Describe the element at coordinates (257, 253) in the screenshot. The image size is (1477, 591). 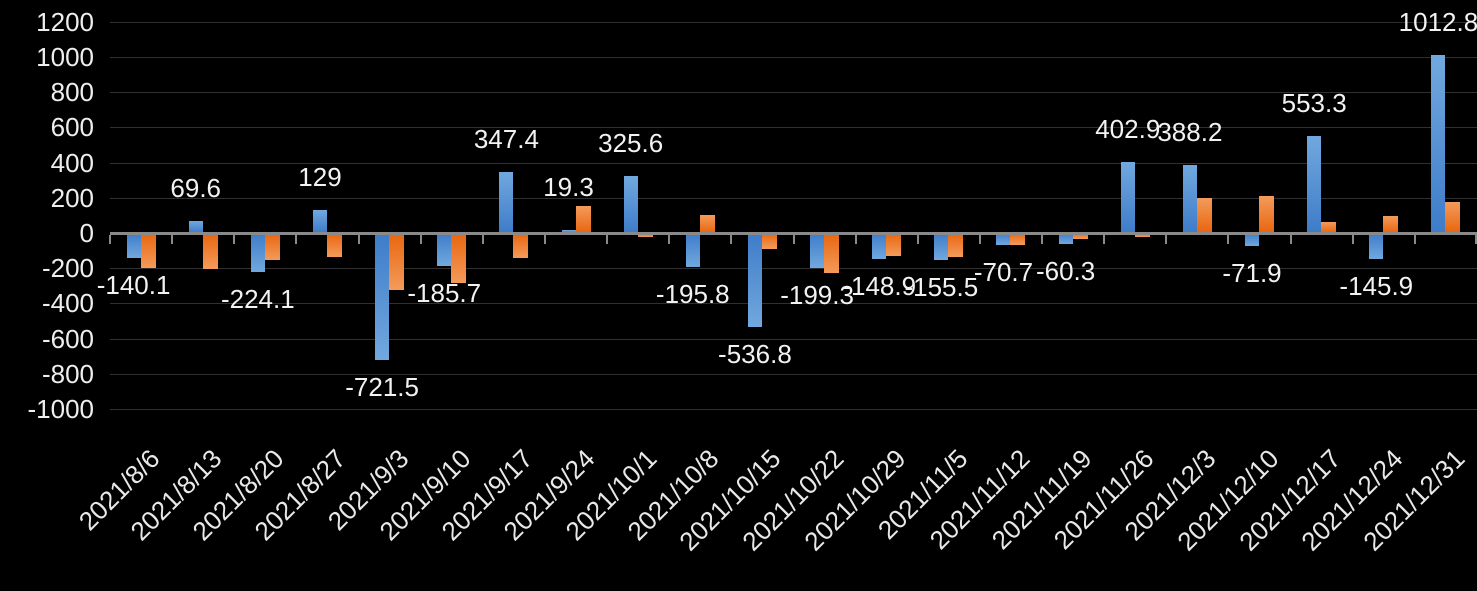
I see `bar-blue-2021/8/20` at that location.